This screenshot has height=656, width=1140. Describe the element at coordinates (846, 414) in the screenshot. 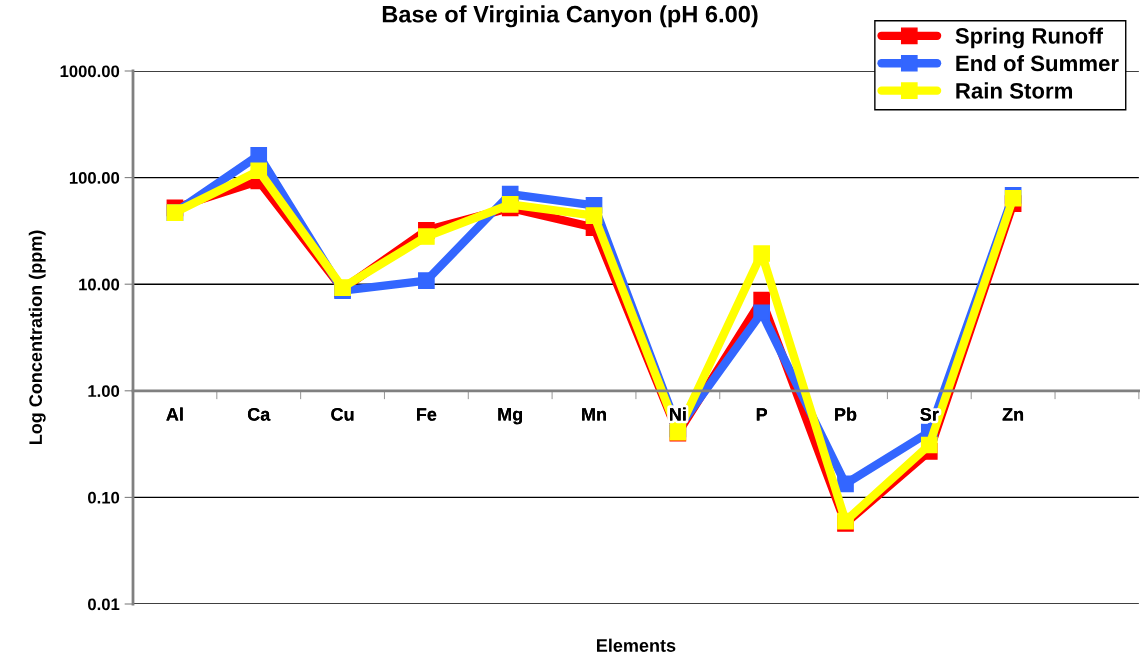

I see `x-tick-label: Pb` at that location.